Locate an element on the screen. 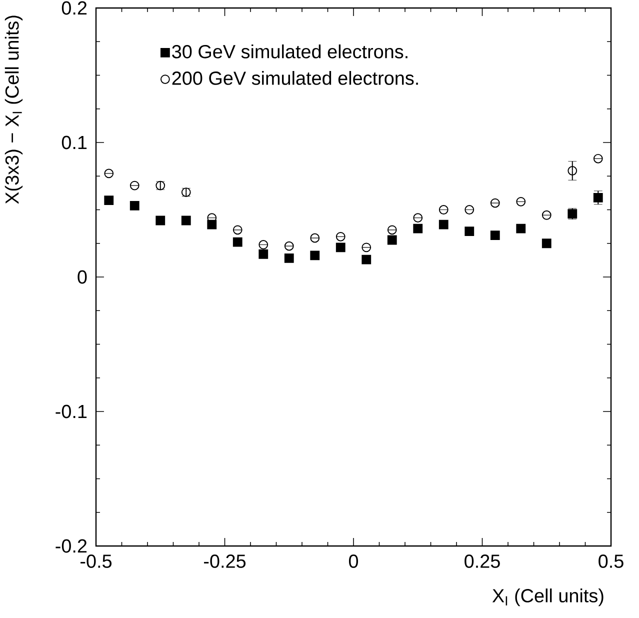 This screenshot has width=639, height=618. x-axis-title: X$_{I}$ (Cell units) is located at coordinates (548, 597).